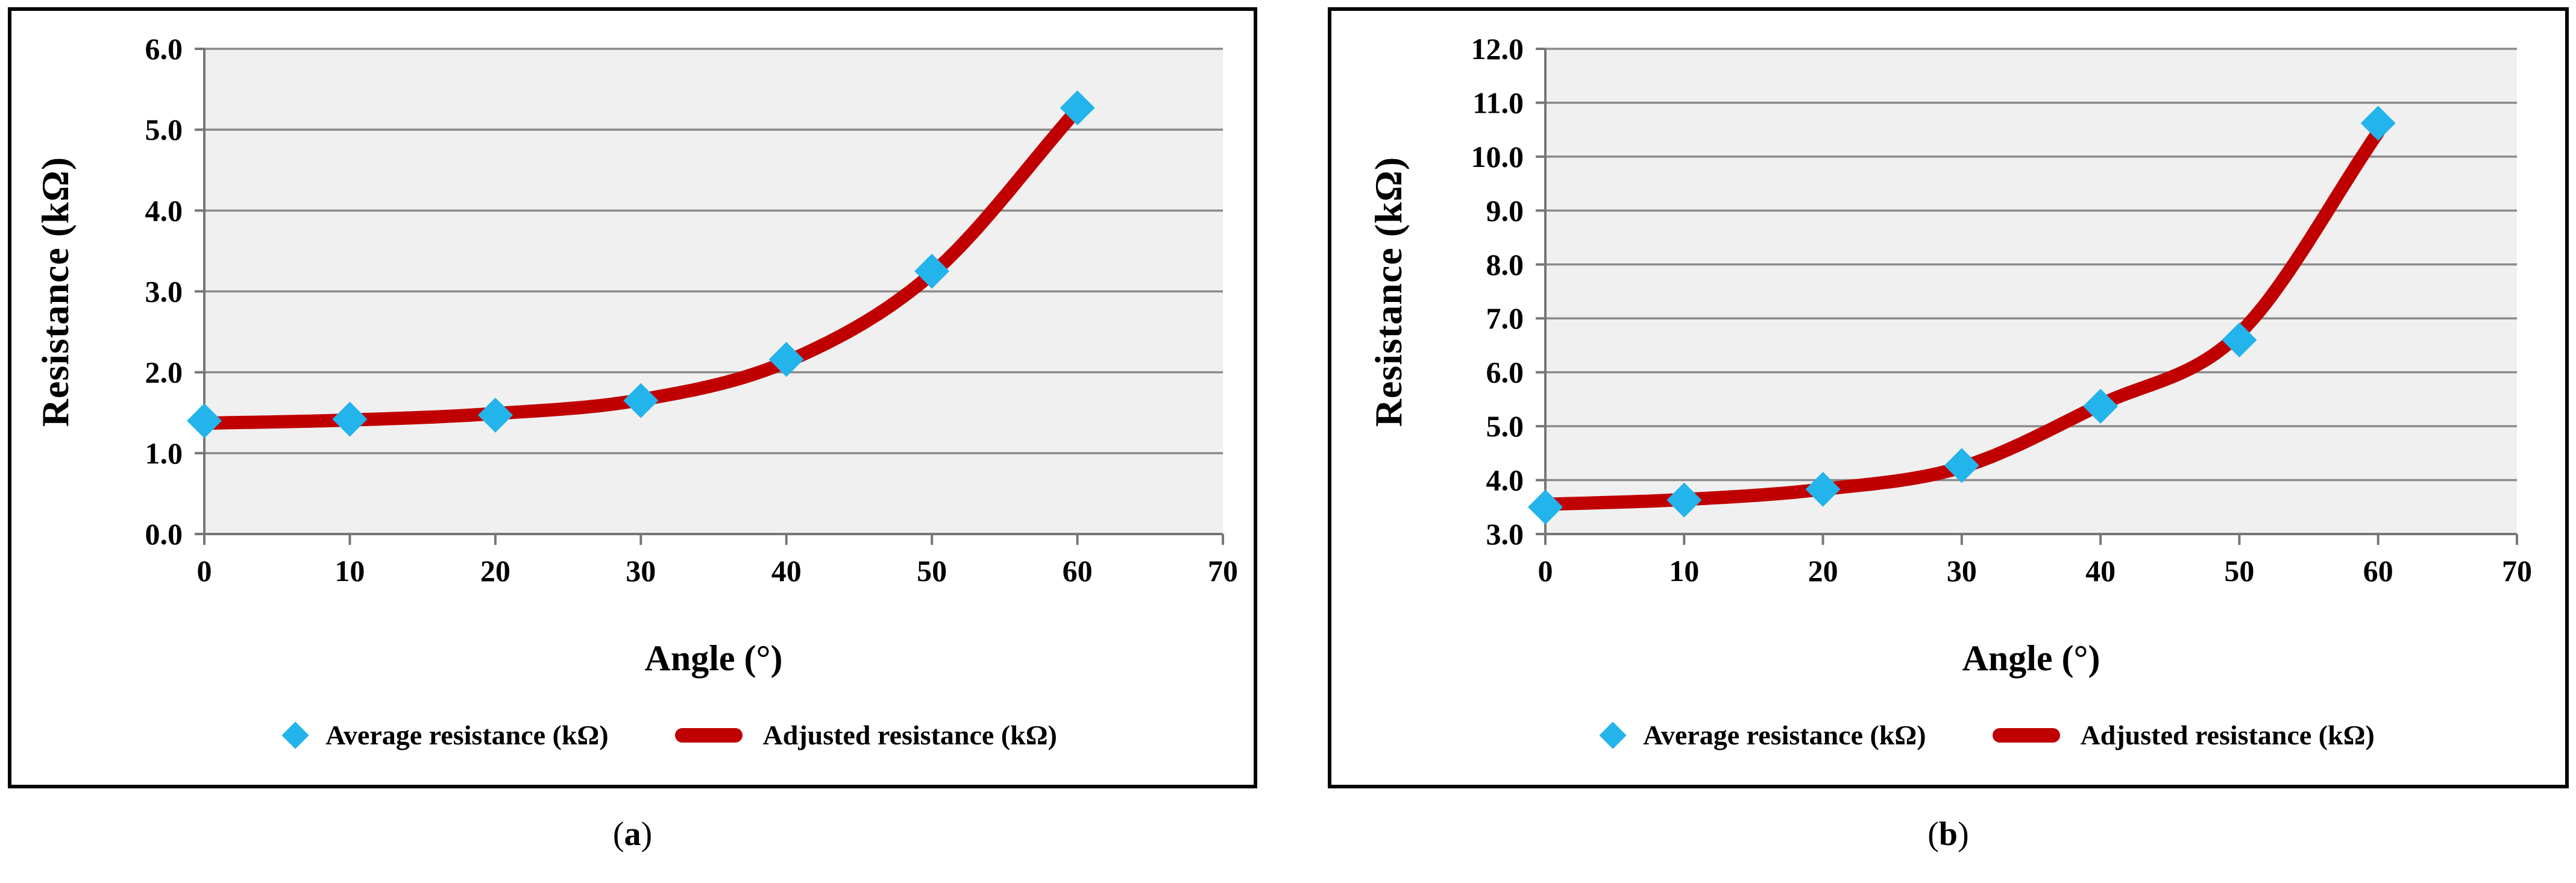 The height and width of the screenshot is (883, 2576). I want to click on y-axis-title-a: Resistance (kΩ), so click(55, 291).